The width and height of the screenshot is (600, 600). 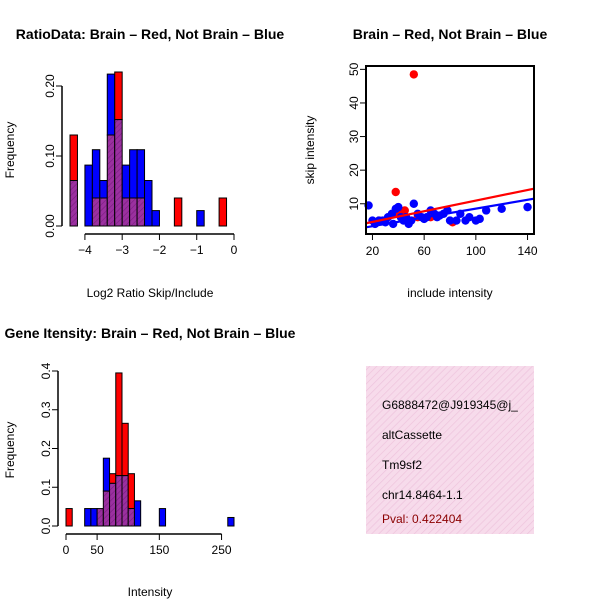 I want to click on scatter-ytick-label-4: 50, so click(x=354, y=69).